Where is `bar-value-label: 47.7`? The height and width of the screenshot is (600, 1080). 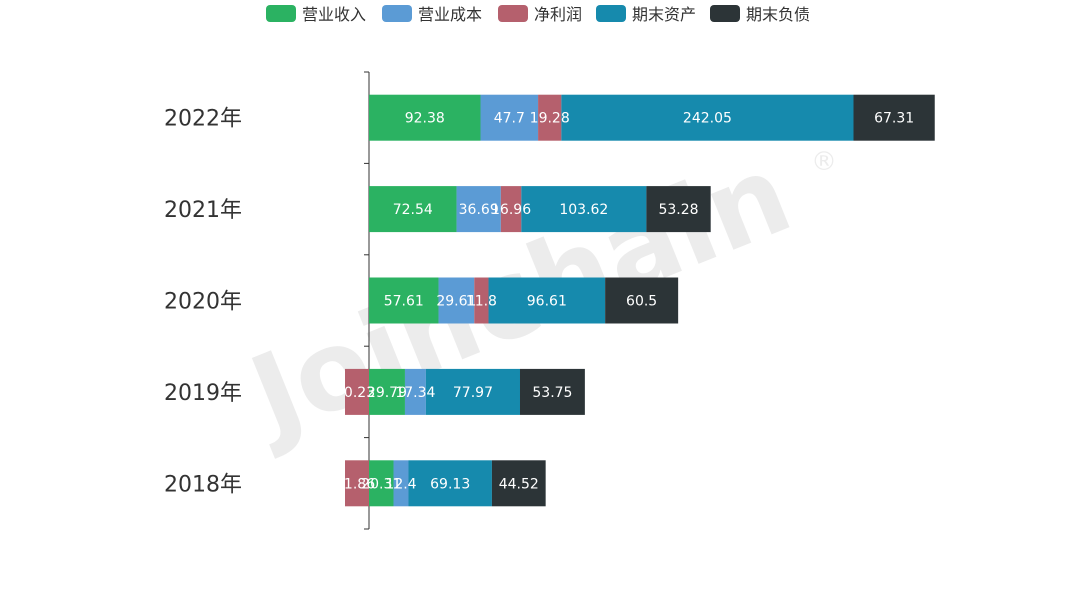
bar-value-label: 47.7 is located at coordinates (509, 119).